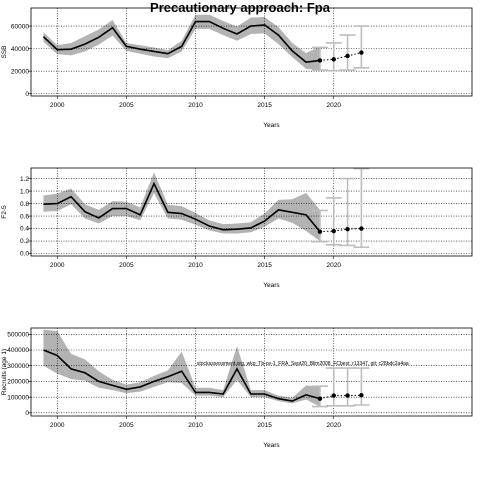 The image size is (480, 480). What do you see at coordinates (4, 51) in the screenshot?
I see `ssb-y-axis-label: SSB` at bounding box center [4, 51].